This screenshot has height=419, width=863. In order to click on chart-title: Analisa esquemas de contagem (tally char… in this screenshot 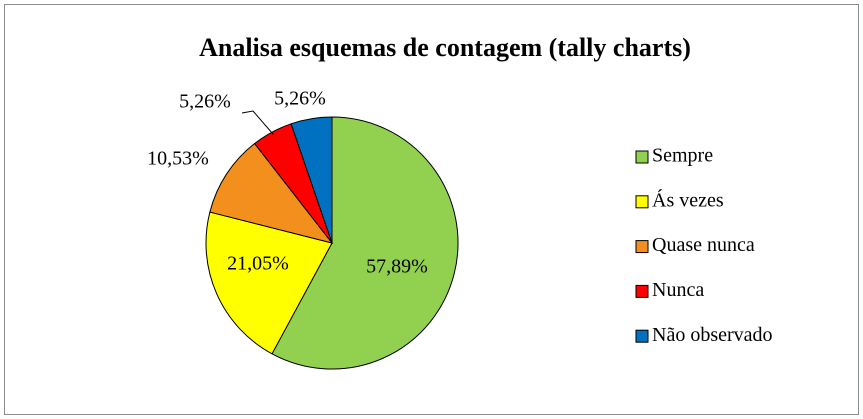, I will do `click(445, 47)`.